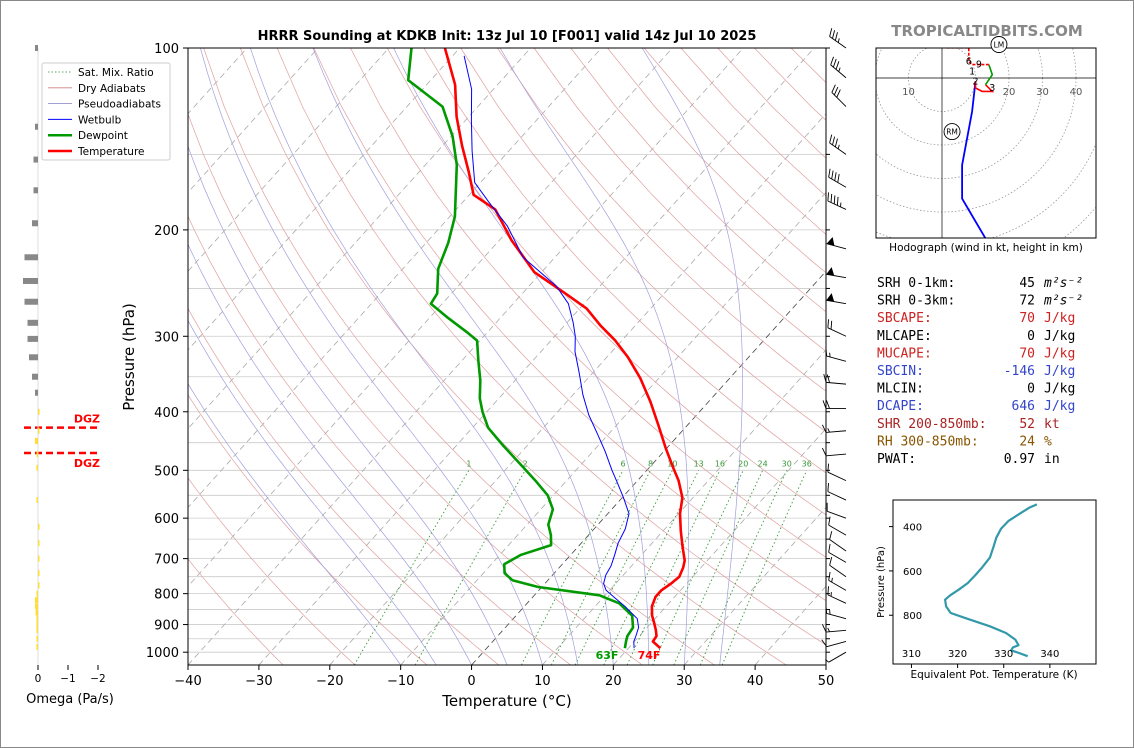 Image resolution: width=1134 pixels, height=748 pixels. What do you see at coordinates (622, 463) in the screenshot?
I see `mixing-ratio-label: 6` at bounding box center [622, 463].